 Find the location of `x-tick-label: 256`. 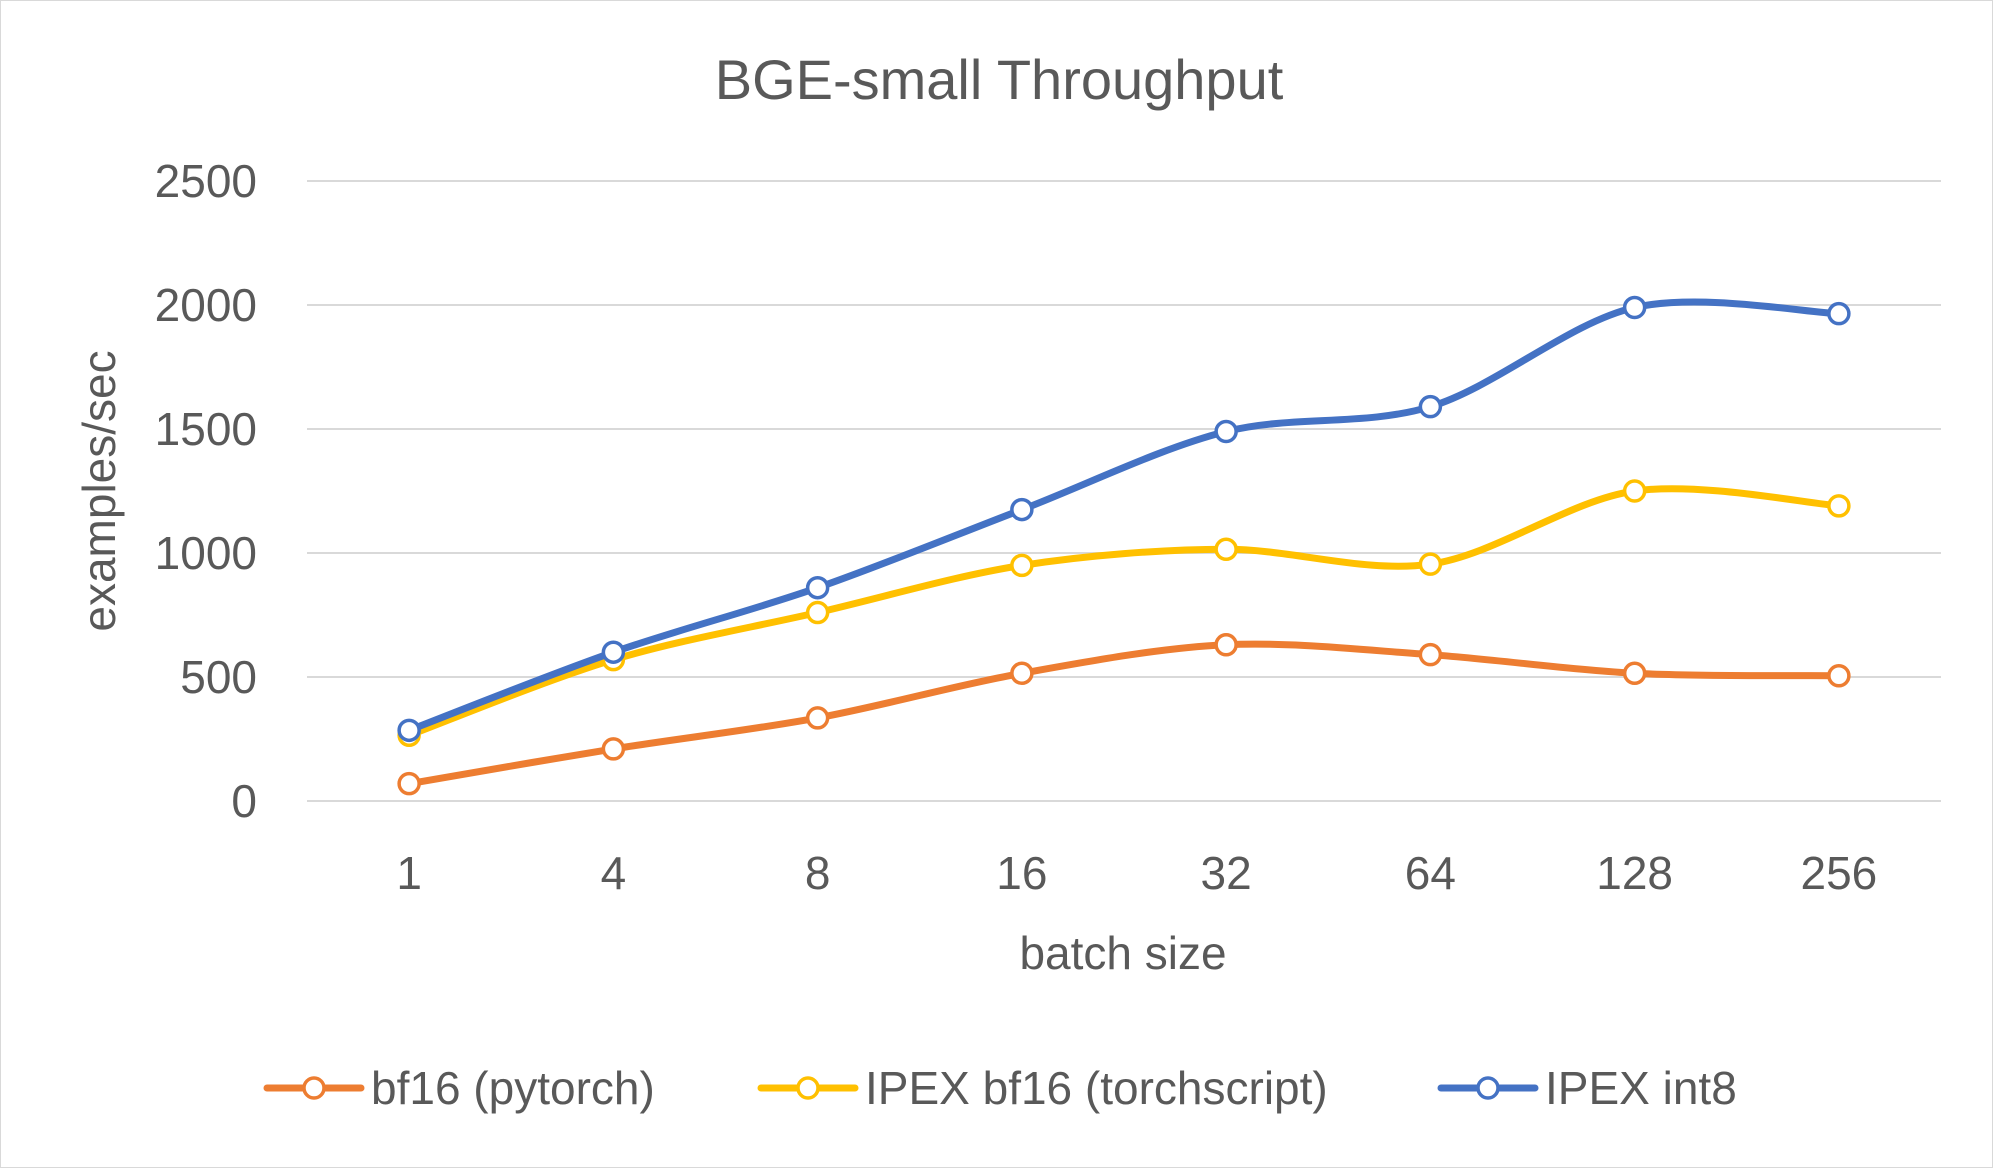

x-tick-label: 256 is located at coordinates (1839, 873).